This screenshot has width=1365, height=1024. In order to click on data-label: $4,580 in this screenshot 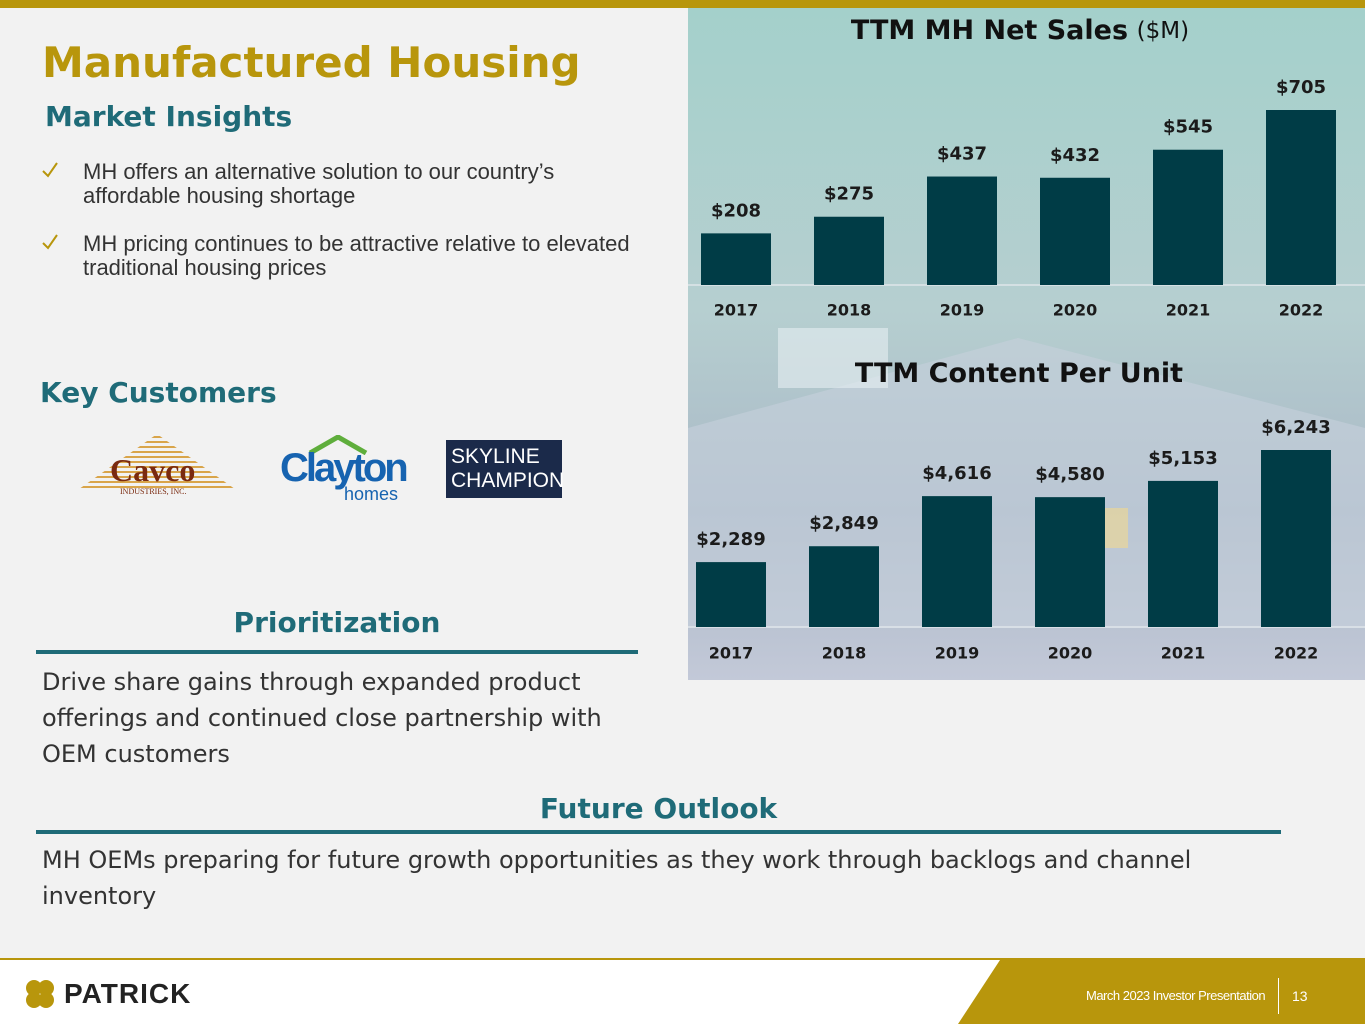, I will do `click(1069, 474)`.